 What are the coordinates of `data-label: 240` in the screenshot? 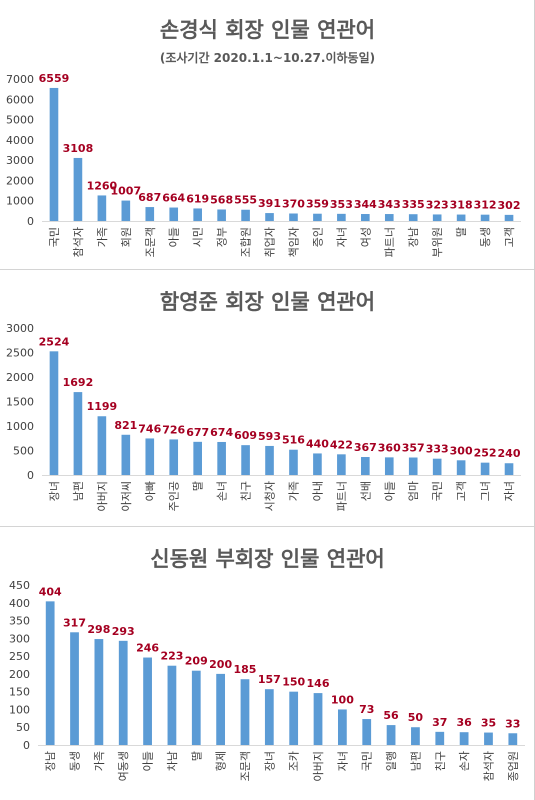 It's located at (509, 453).